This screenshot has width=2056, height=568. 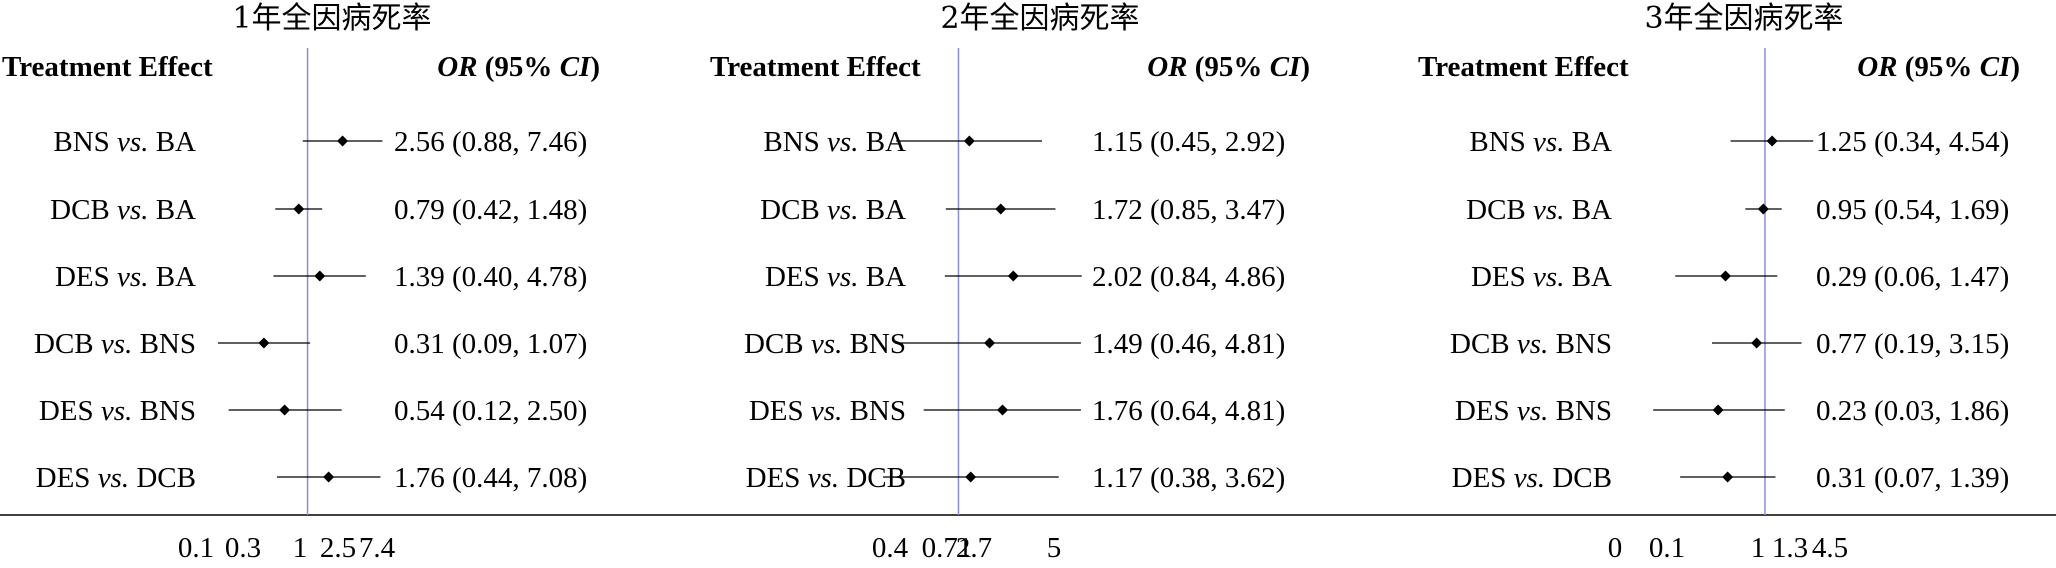 I want to click on forest-row: DES vs. BA 1.39 (0.40, 4.78), so click(x=321, y=277).